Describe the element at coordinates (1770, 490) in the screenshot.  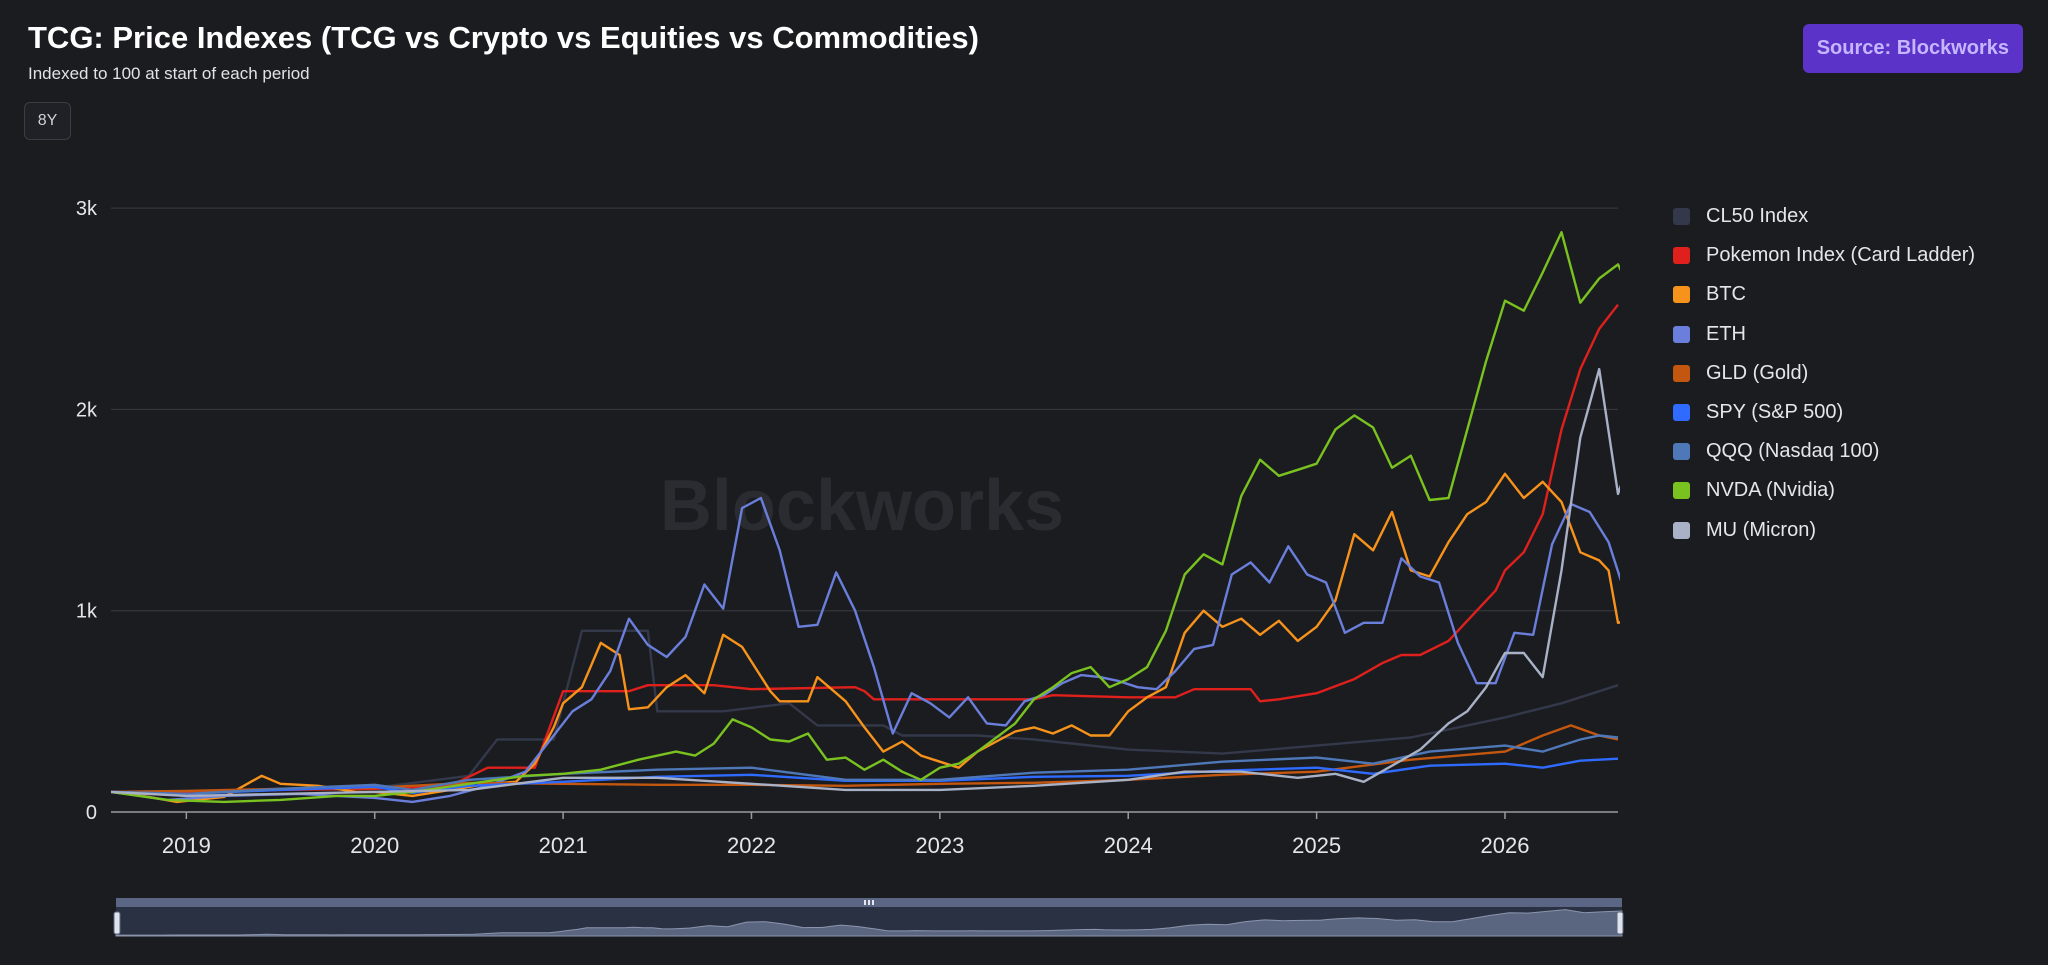
I see `legend-label: NVDA (Nvidia)` at that location.